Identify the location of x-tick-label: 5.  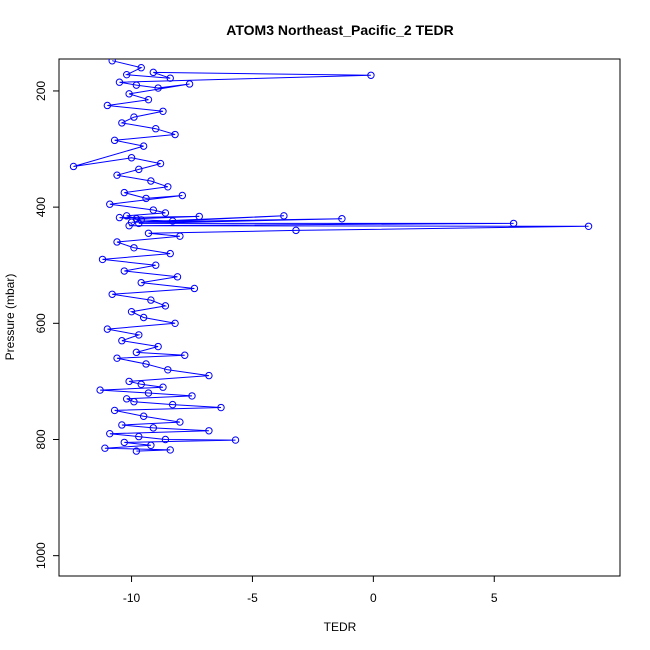
(494, 598).